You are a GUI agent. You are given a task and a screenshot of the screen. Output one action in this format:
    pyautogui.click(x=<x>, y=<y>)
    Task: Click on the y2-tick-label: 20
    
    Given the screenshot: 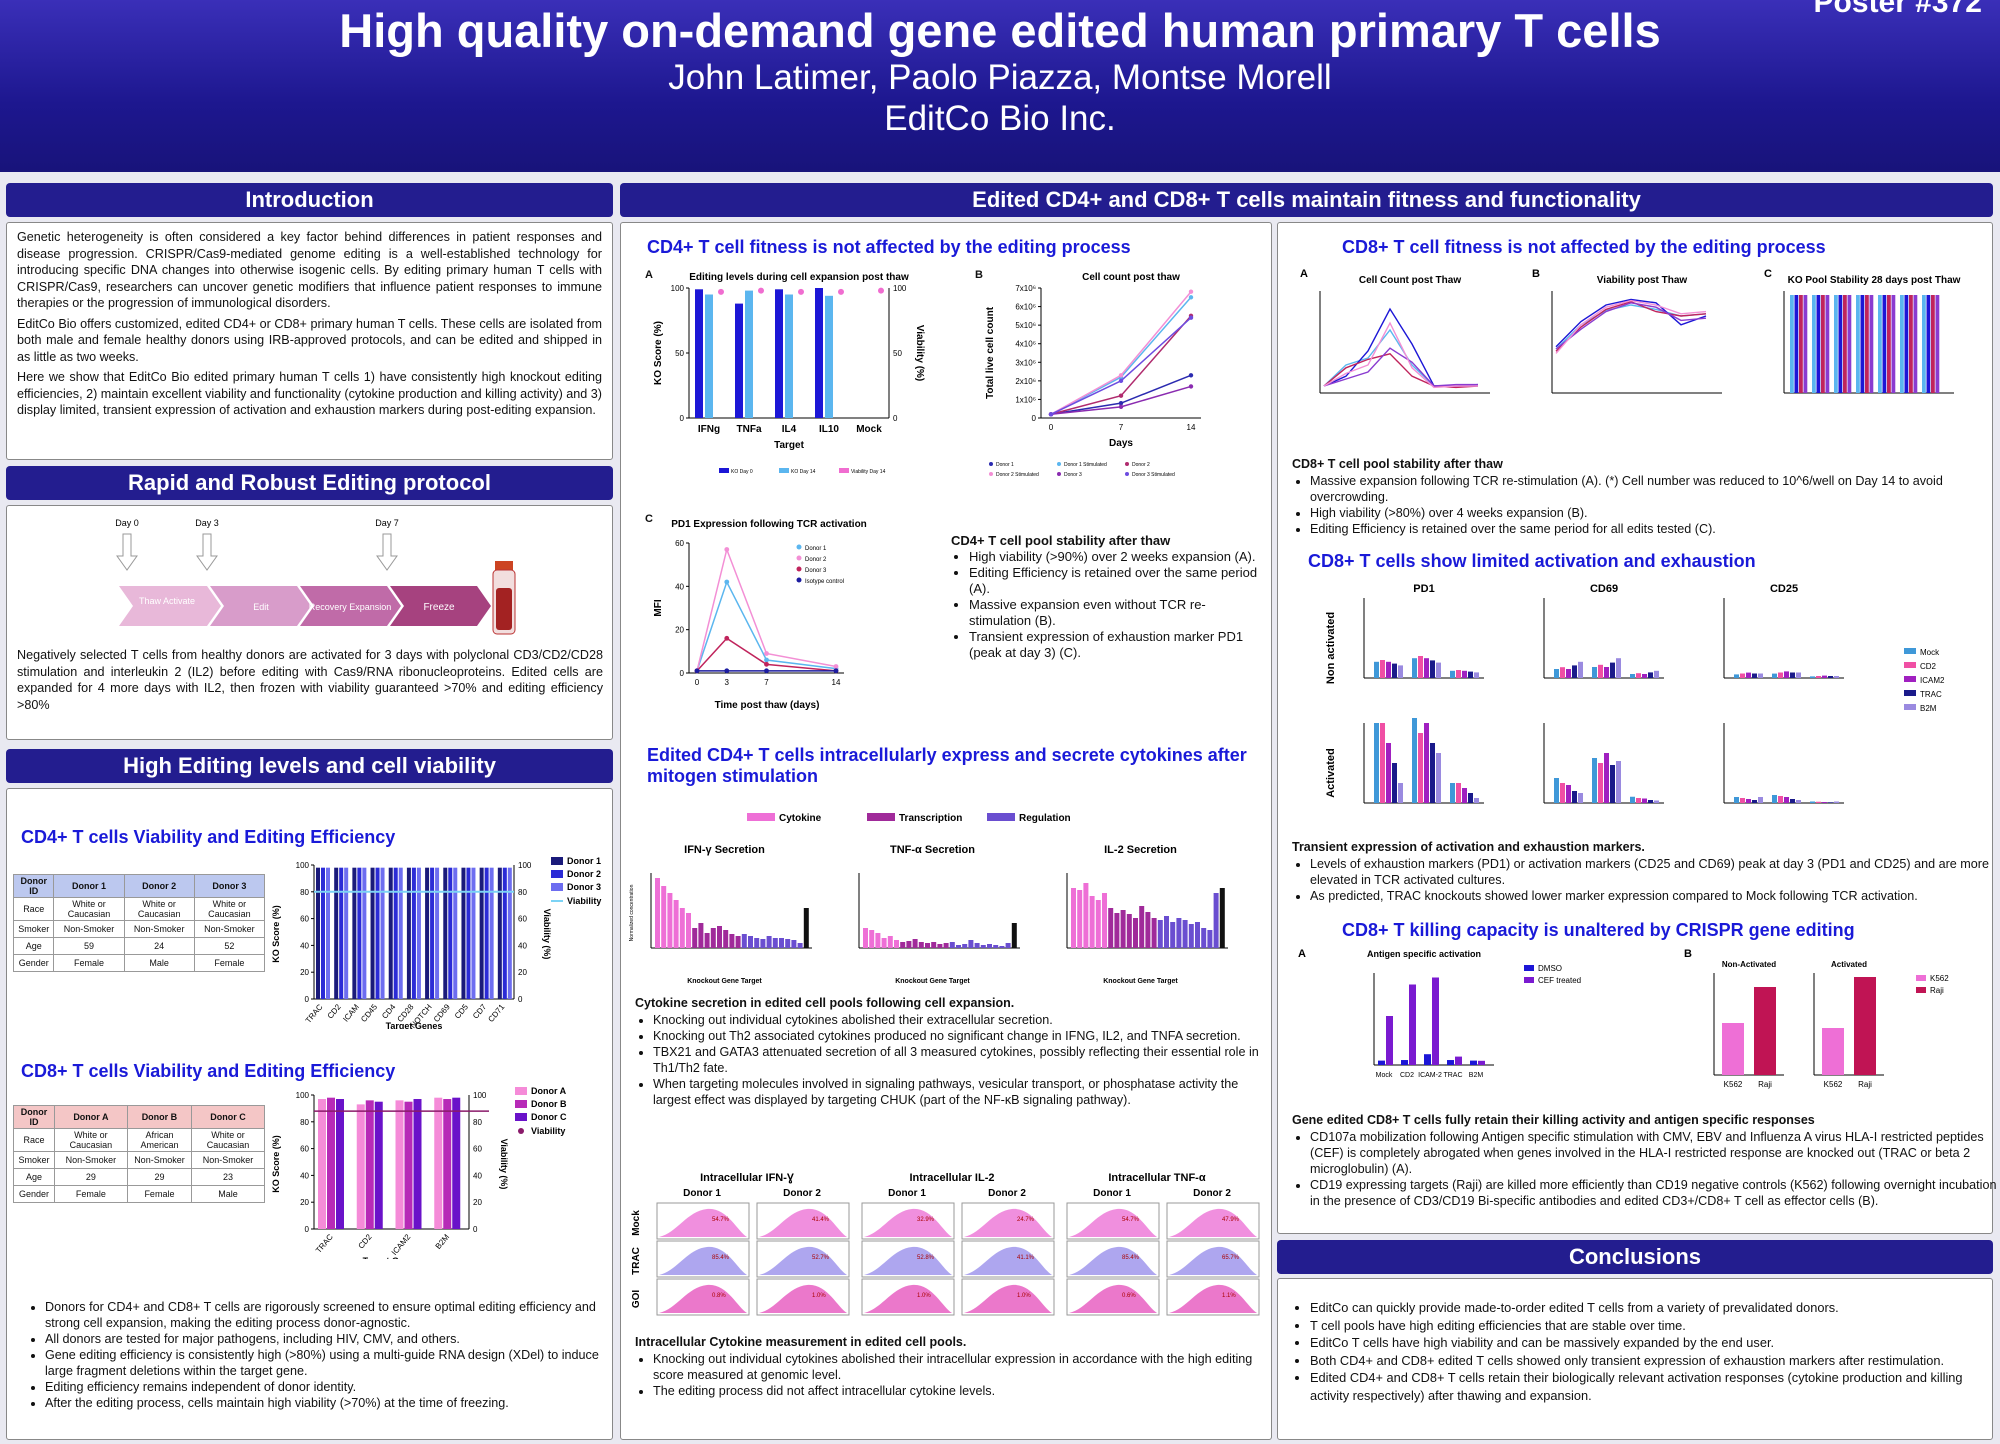 What is the action you would take?
    pyautogui.click(x=522, y=972)
    